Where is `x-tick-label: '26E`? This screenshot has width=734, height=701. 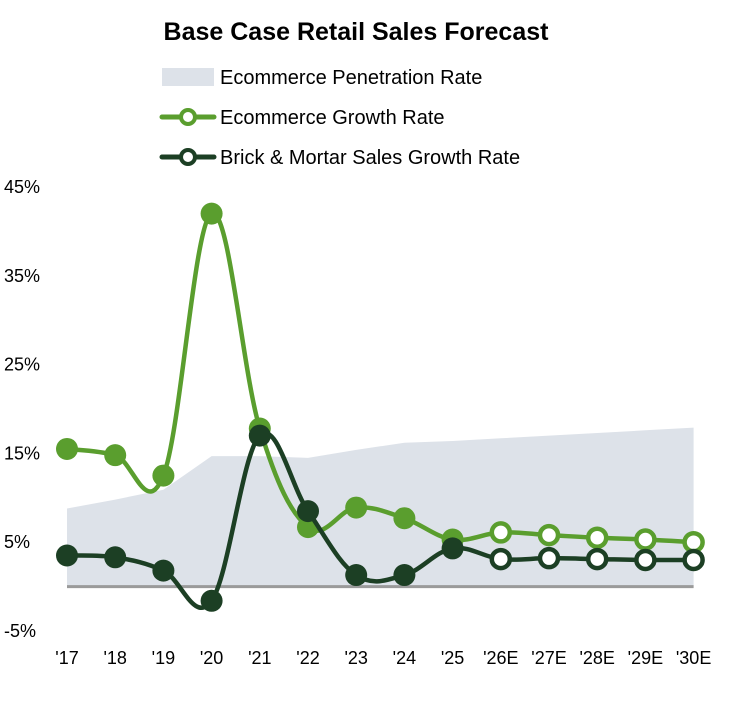 x-tick-label: '26E is located at coordinates (500, 658).